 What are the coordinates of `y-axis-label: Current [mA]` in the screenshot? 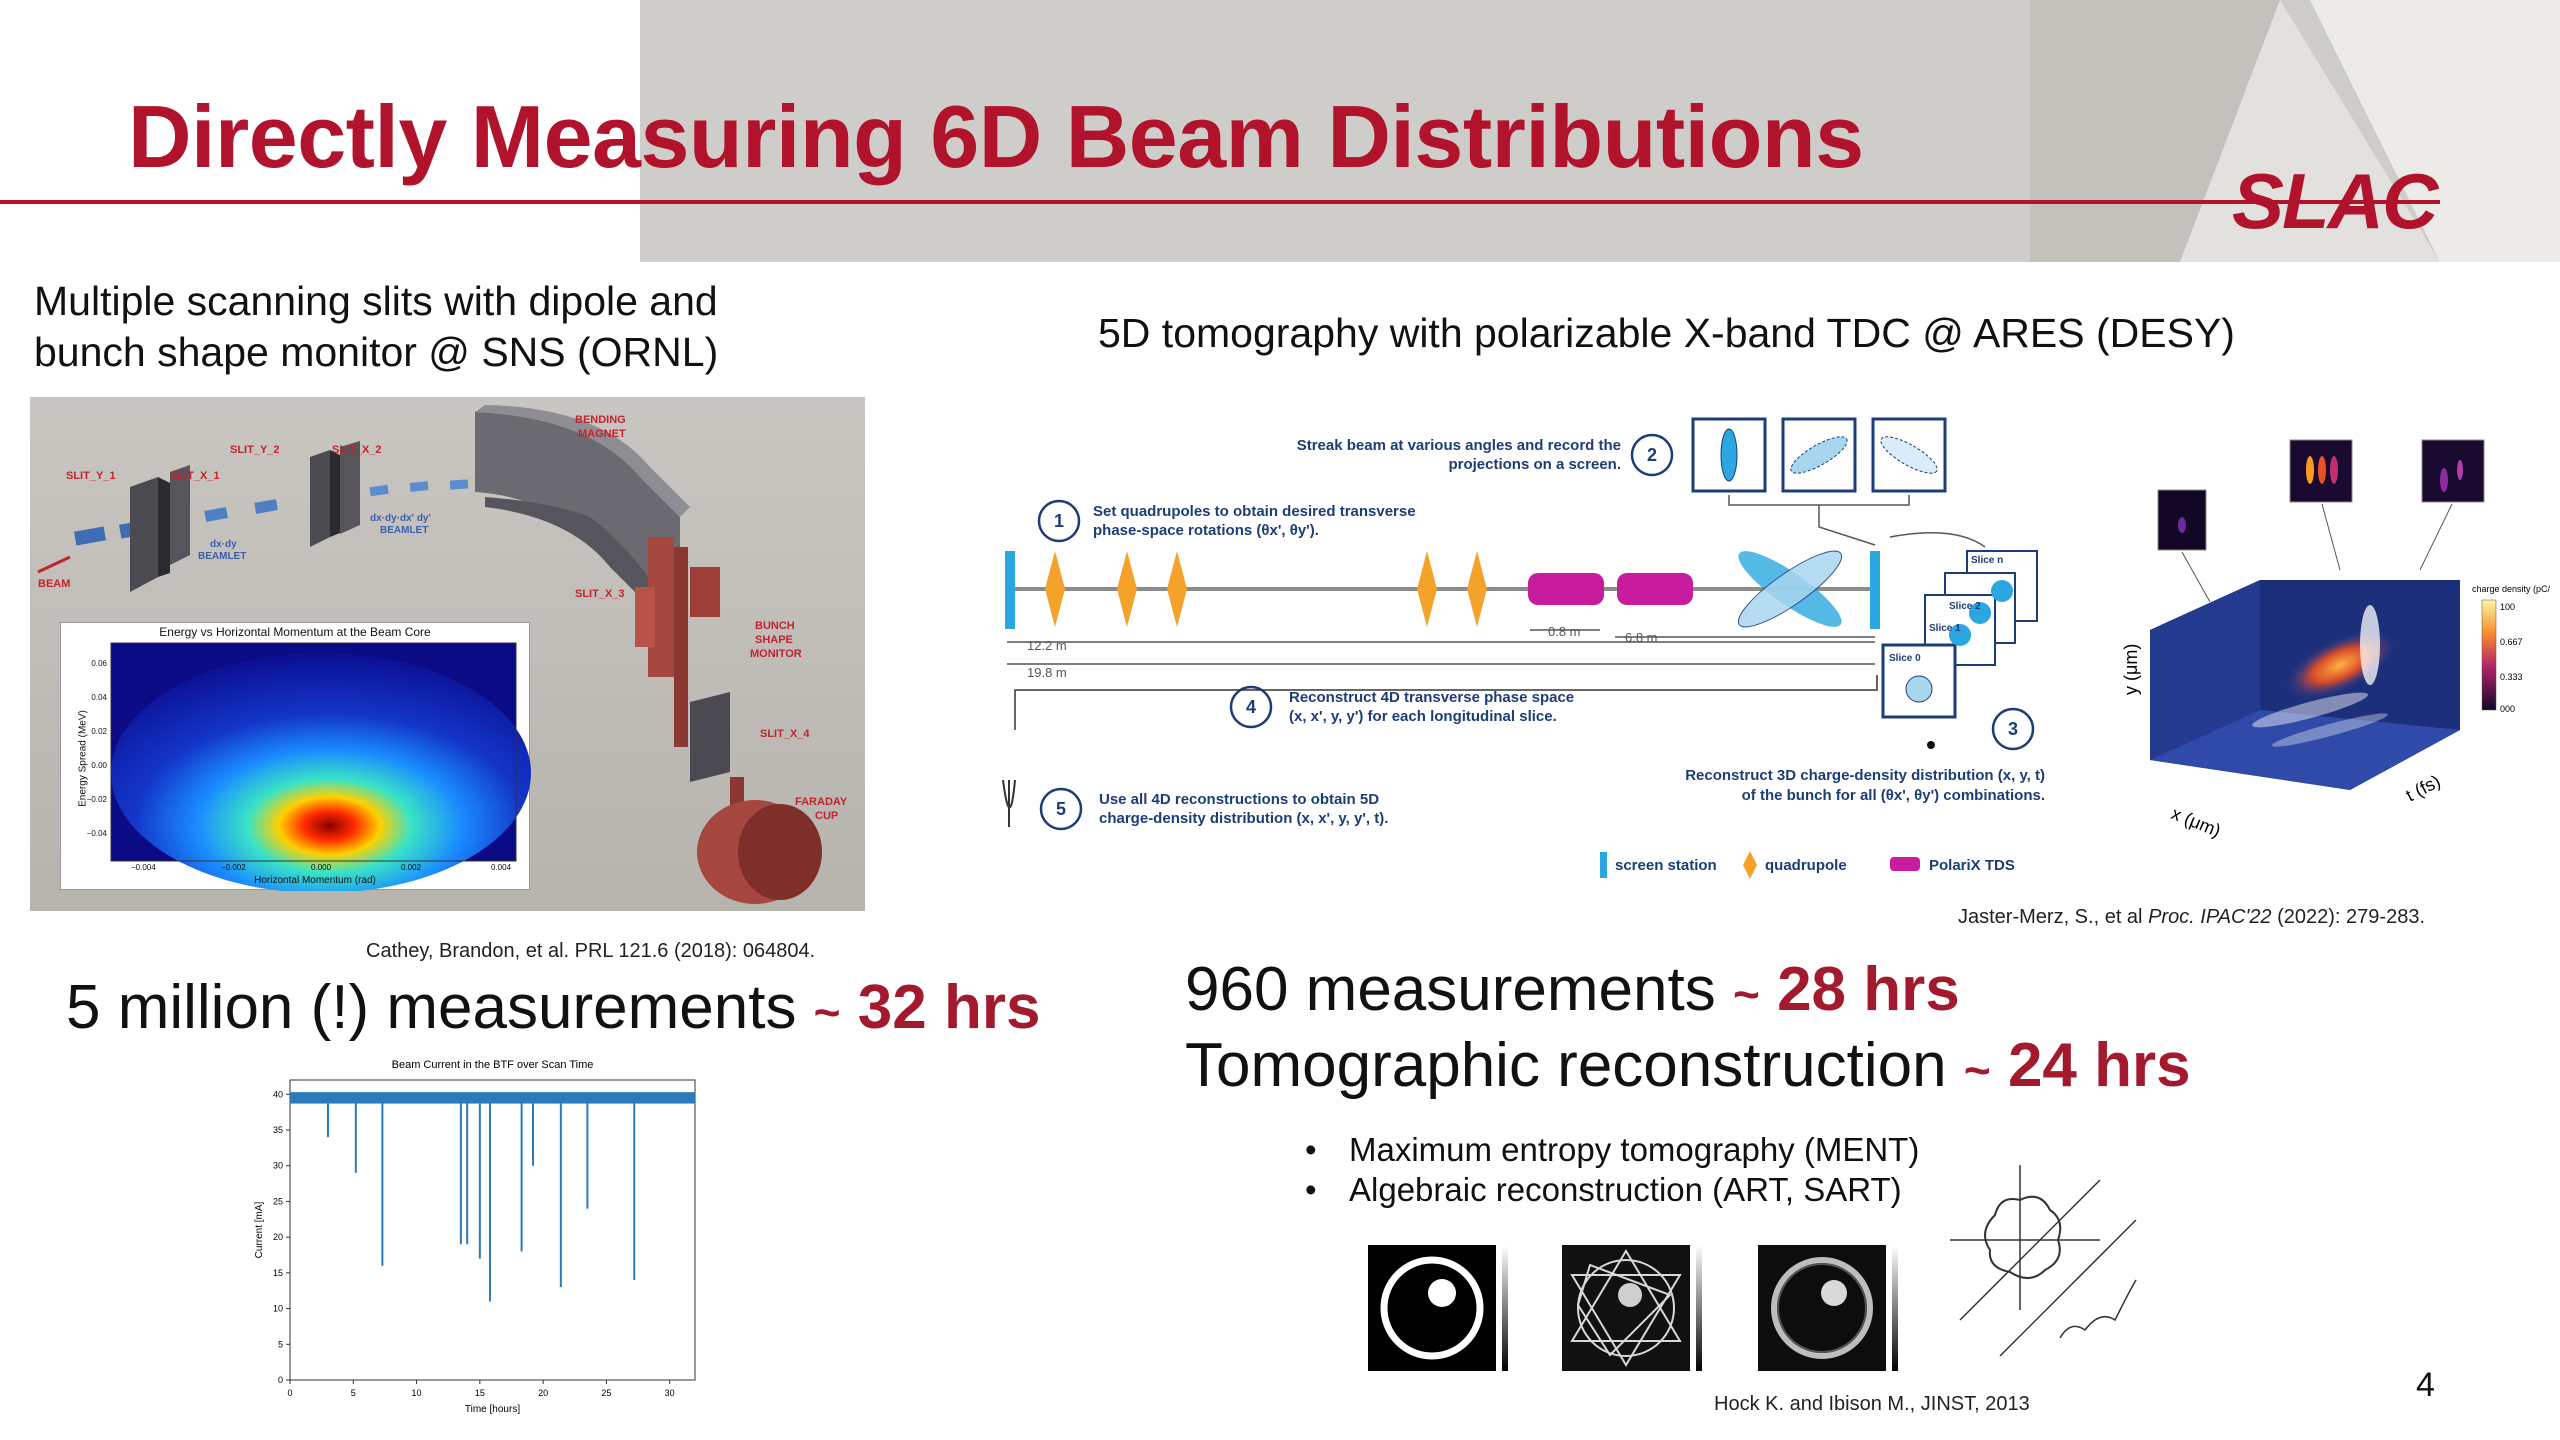 It's located at (259, 1229).